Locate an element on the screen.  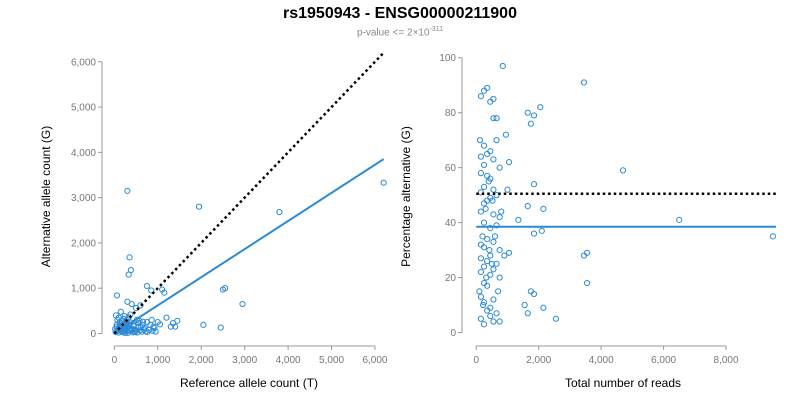
chart-title: rs1950943 - ENSG00000211900 is located at coordinates (400, 13).